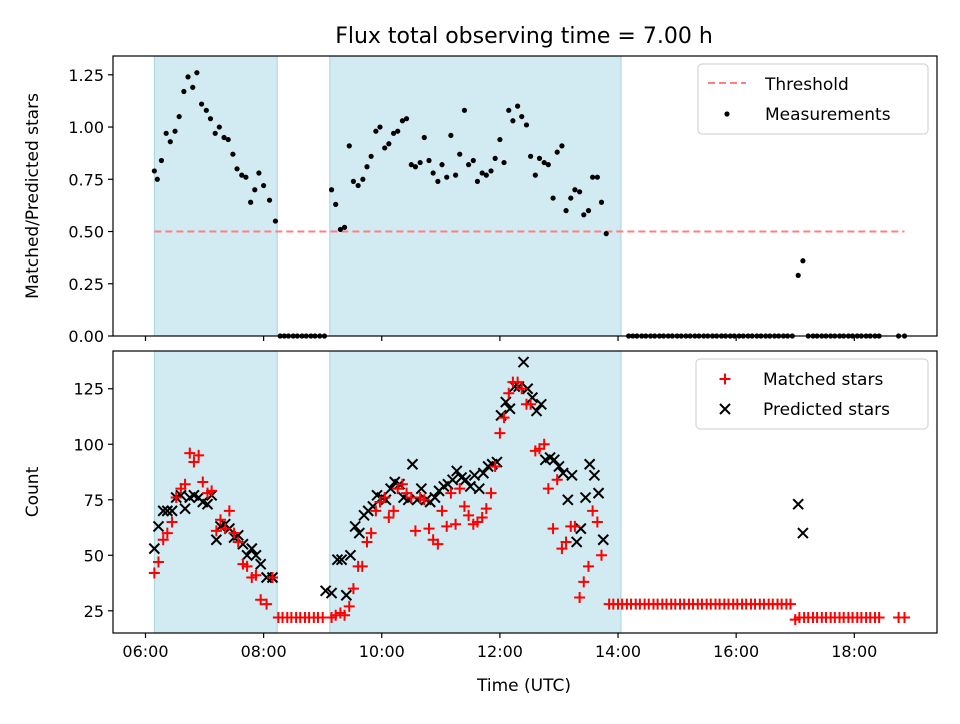  Describe the element at coordinates (93, 500) in the screenshot. I see `bottom-y-ticks: 25 50 75 100 125` at that location.